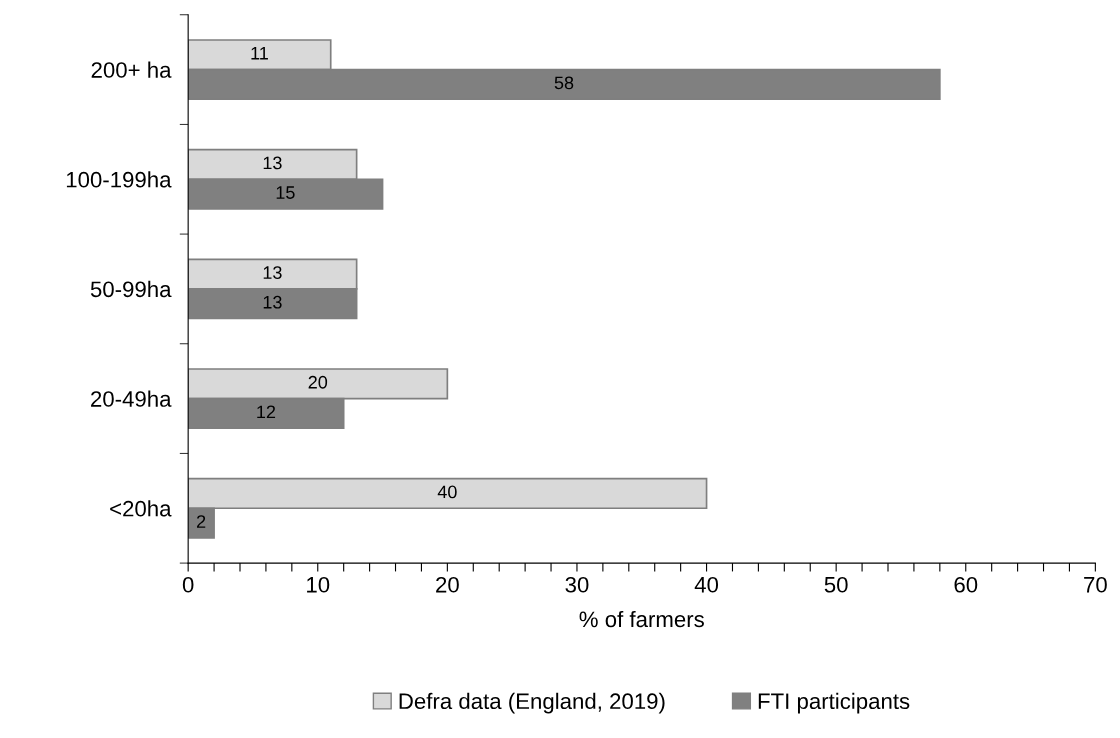 The height and width of the screenshot is (738, 1120). I want to click on y-tick-label: 200+ ha, so click(131, 69).